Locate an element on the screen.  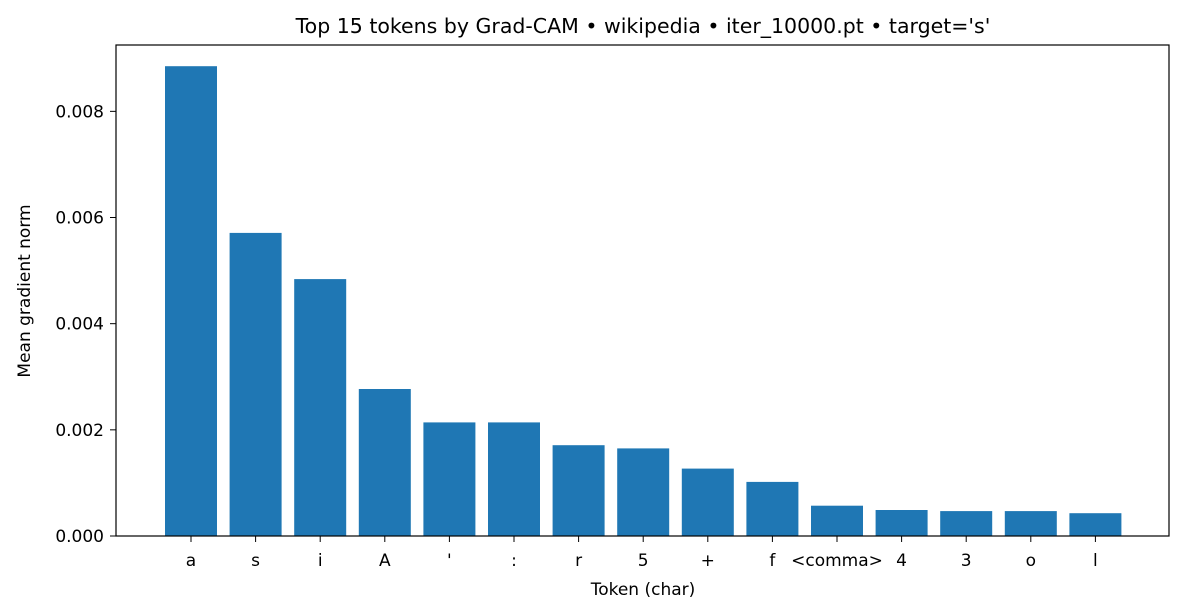
x-tick-label-1: s is located at coordinates (255, 561).